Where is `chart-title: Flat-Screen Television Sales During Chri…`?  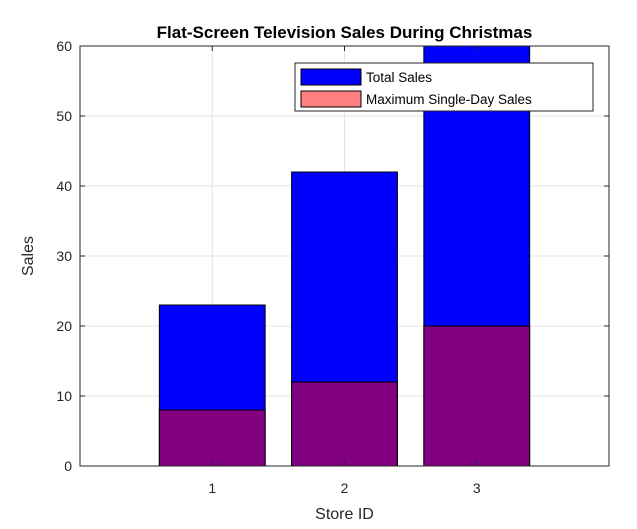
chart-title: Flat-Screen Television Sales During Chri… is located at coordinates (345, 32).